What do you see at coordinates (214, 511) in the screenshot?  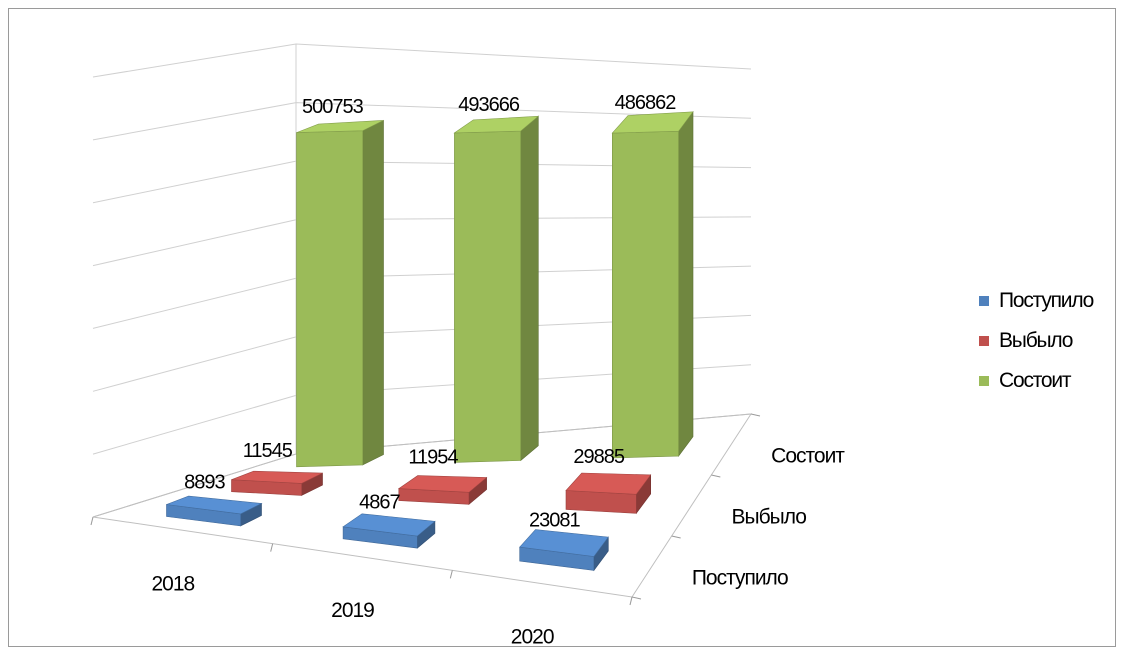 I see `bar-postupilo-2018` at bounding box center [214, 511].